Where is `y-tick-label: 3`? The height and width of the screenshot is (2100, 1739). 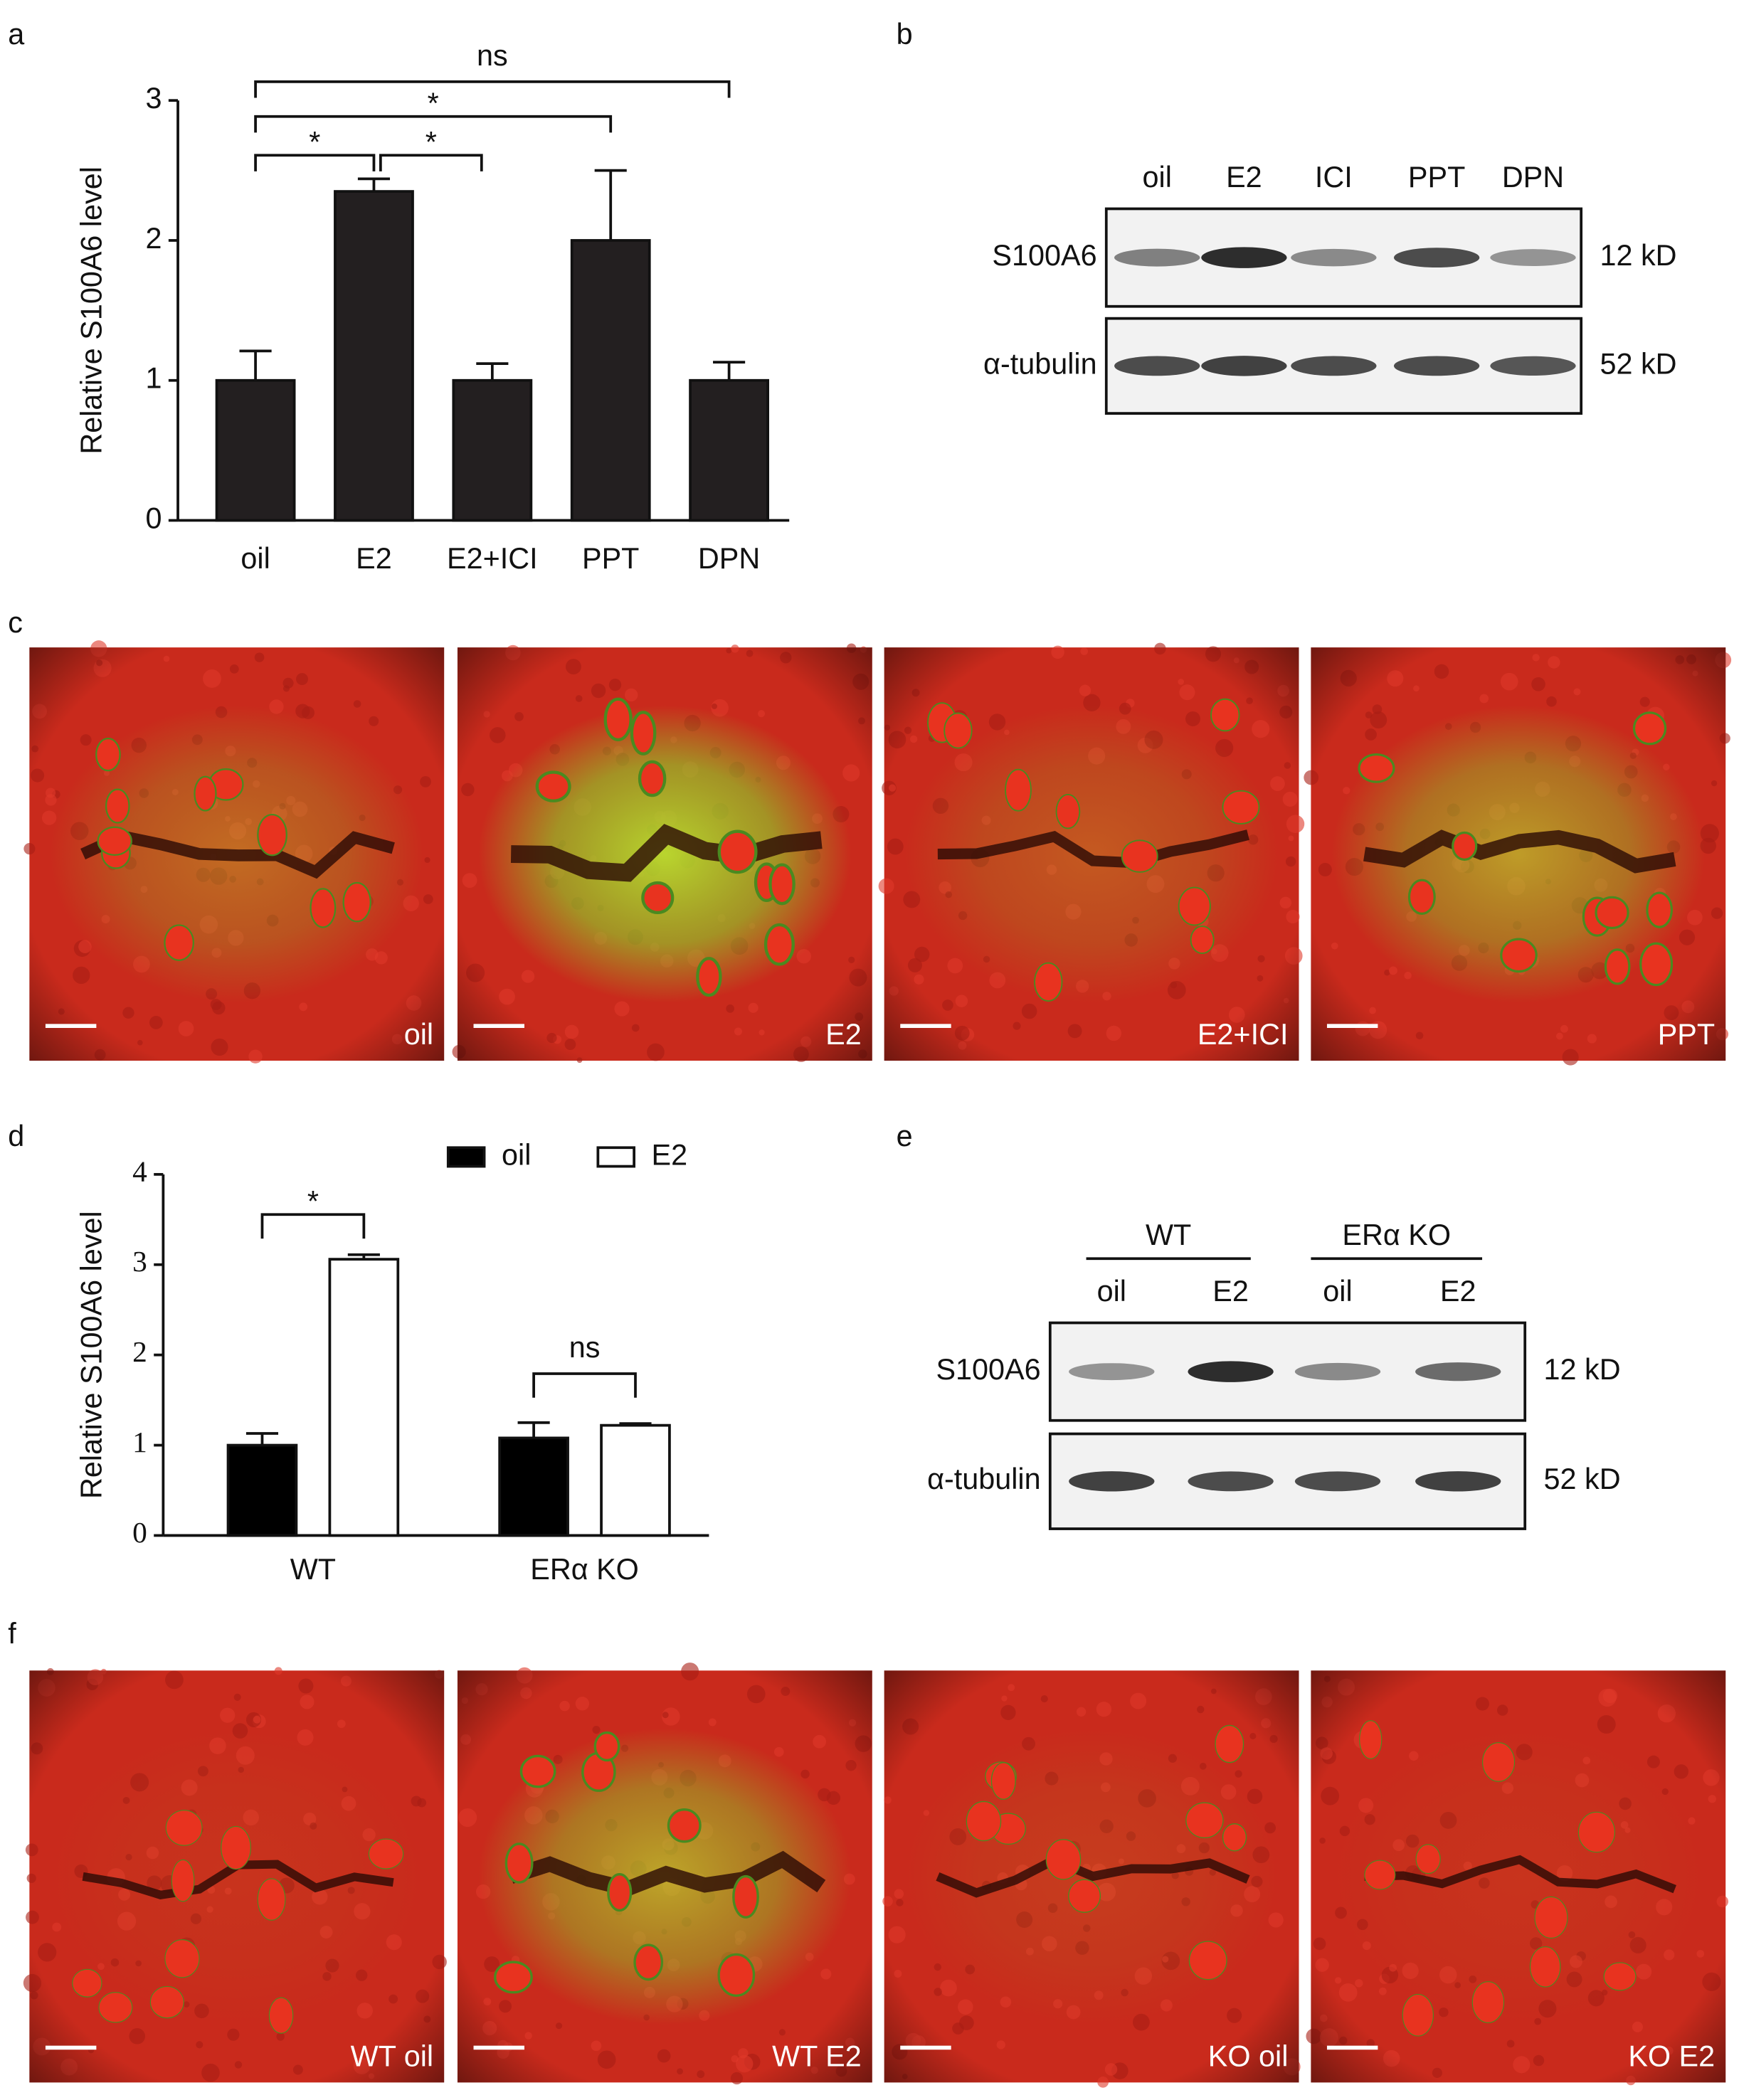 y-tick-label: 3 is located at coordinates (139, 1261).